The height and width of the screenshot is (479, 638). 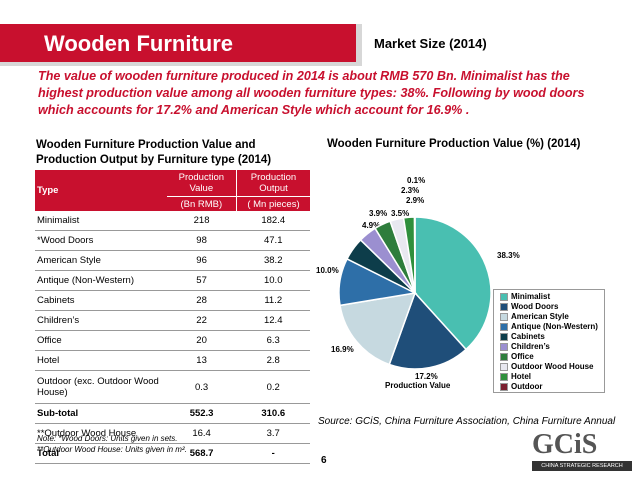 What do you see at coordinates (552, 366) in the screenshot?
I see `legend-label: Outdoor Wood House` at bounding box center [552, 366].